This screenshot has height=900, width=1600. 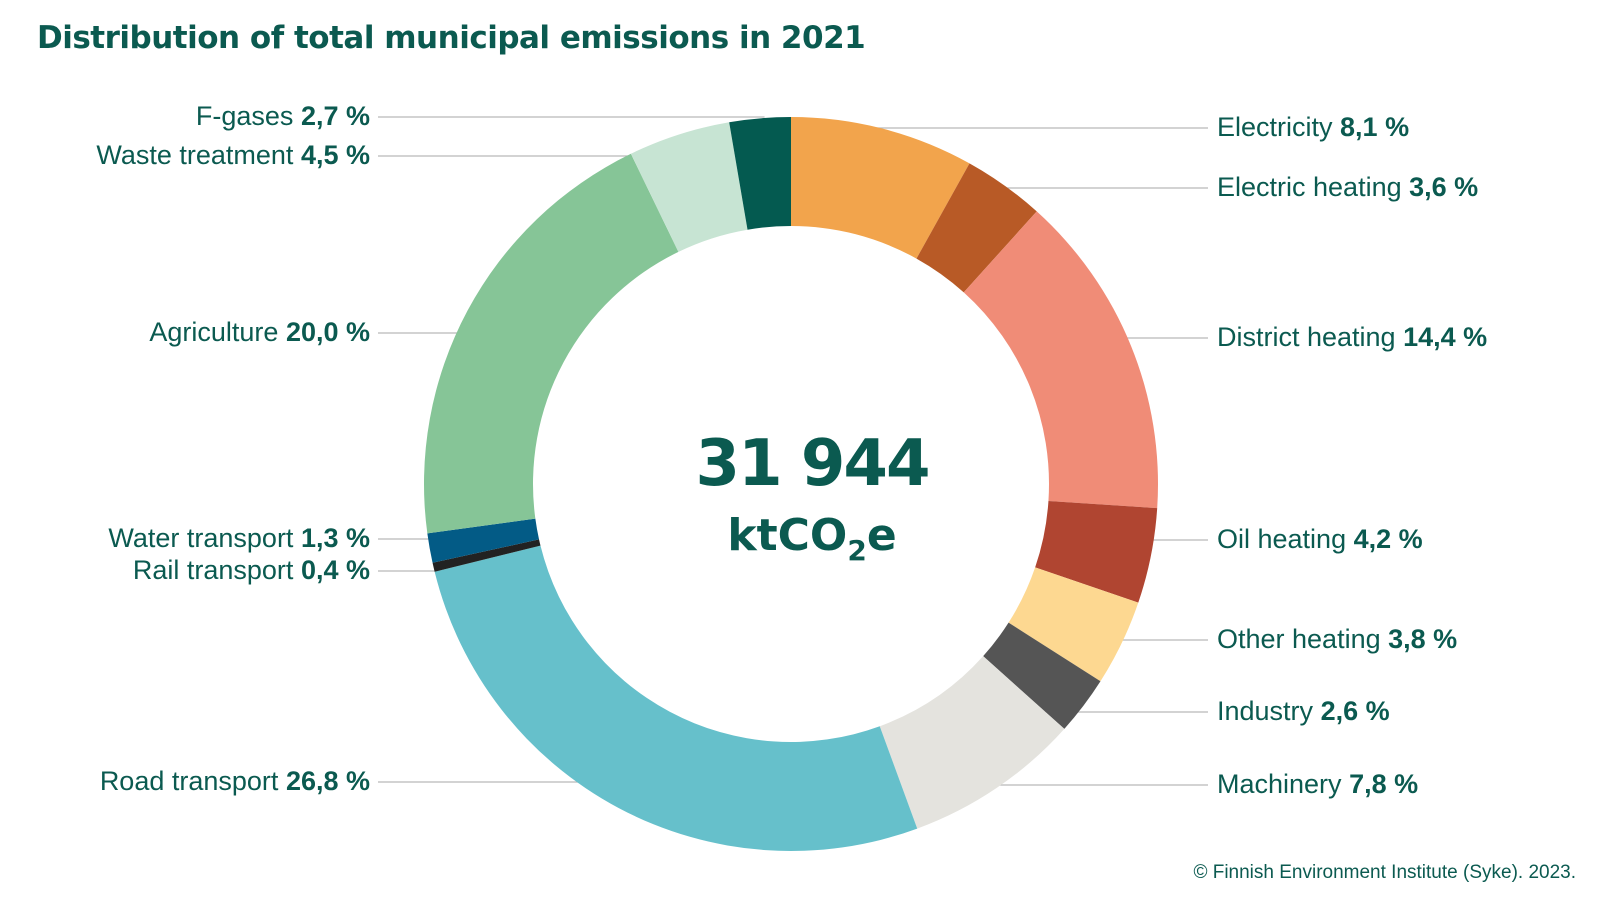 I want to click on label-name: Industry, so click(x=1265, y=711).